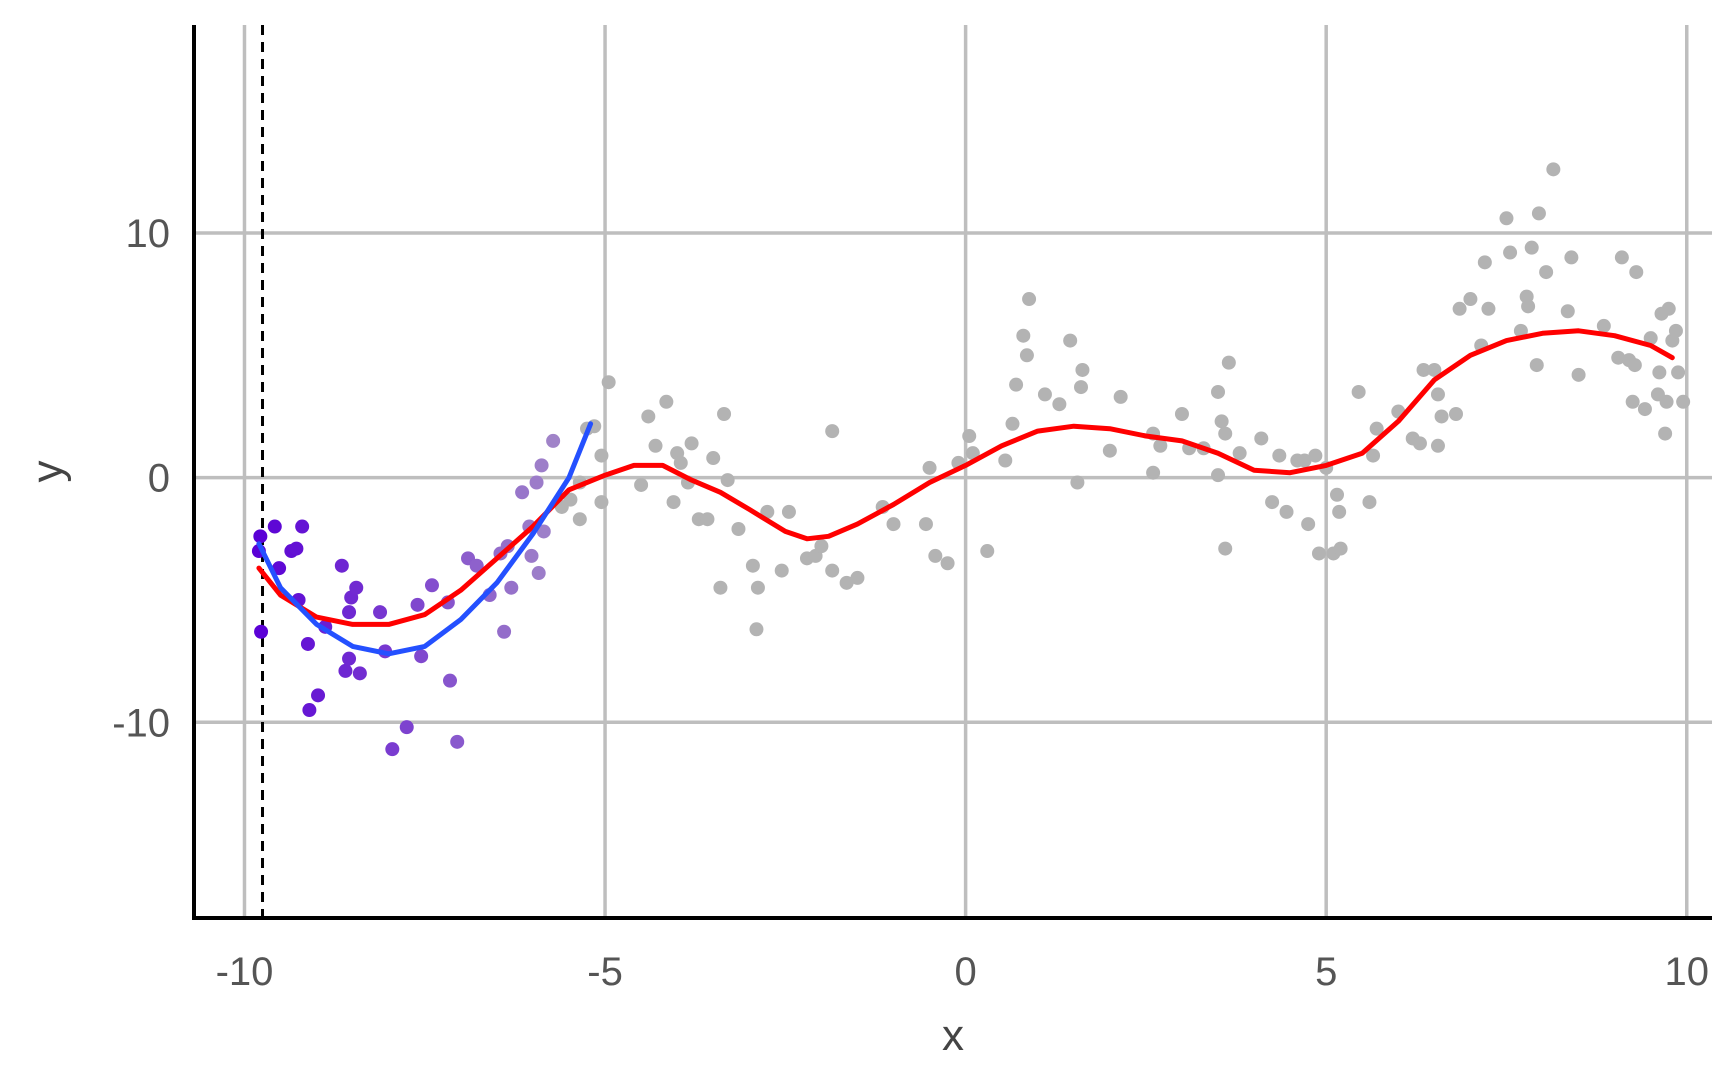 The width and height of the screenshot is (1728, 1080). What do you see at coordinates (245, 972) in the screenshot?
I see `x-tick-label: -10` at bounding box center [245, 972].